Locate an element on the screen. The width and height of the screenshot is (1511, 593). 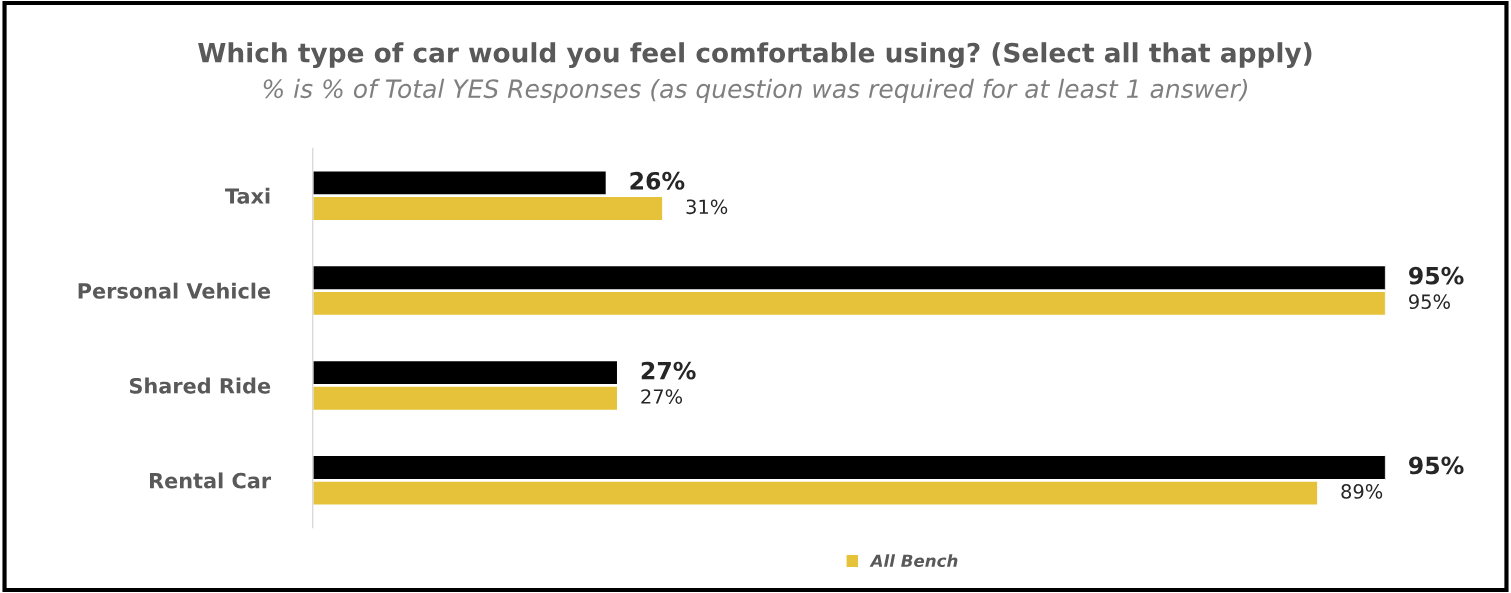
y-tick-label: Taxi is located at coordinates (247, 195).